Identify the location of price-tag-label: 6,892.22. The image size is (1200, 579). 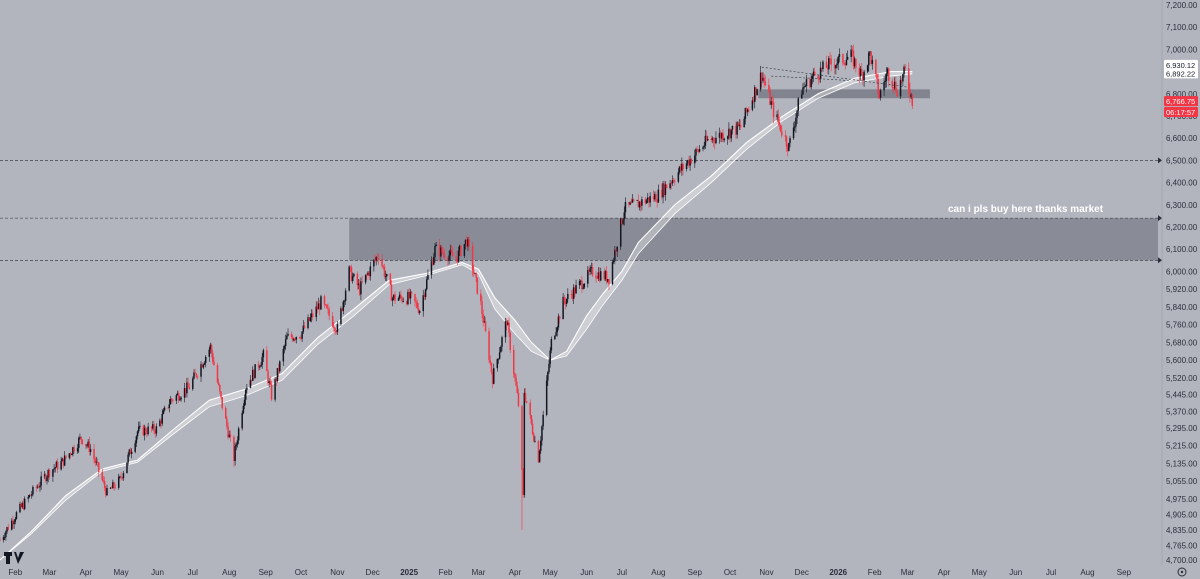
(1180, 73).